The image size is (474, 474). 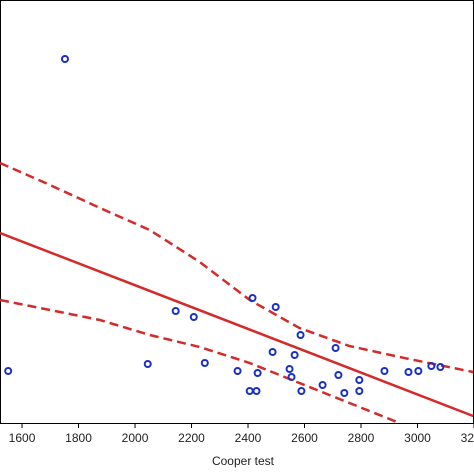 I want to click on x-tick-label: 2600, so click(x=304, y=438).